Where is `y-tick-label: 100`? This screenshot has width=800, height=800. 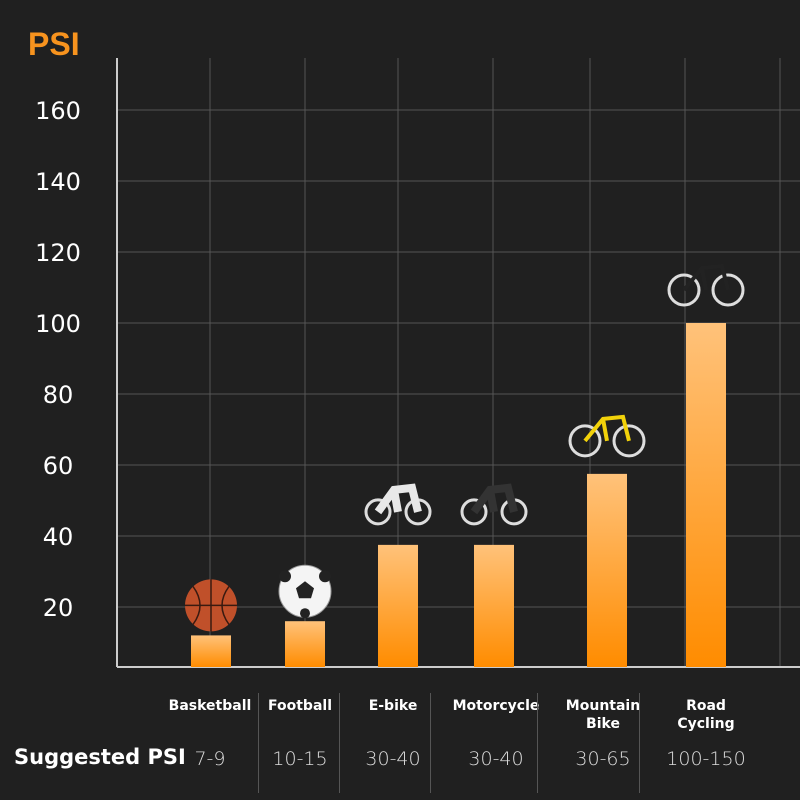 y-tick-label: 100 is located at coordinates (58, 324).